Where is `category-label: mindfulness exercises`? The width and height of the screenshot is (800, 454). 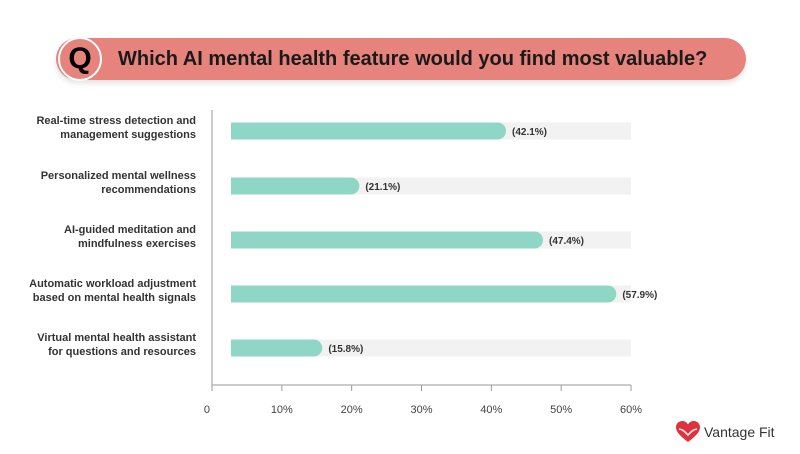
category-label: mindfulness exercises is located at coordinates (137, 244).